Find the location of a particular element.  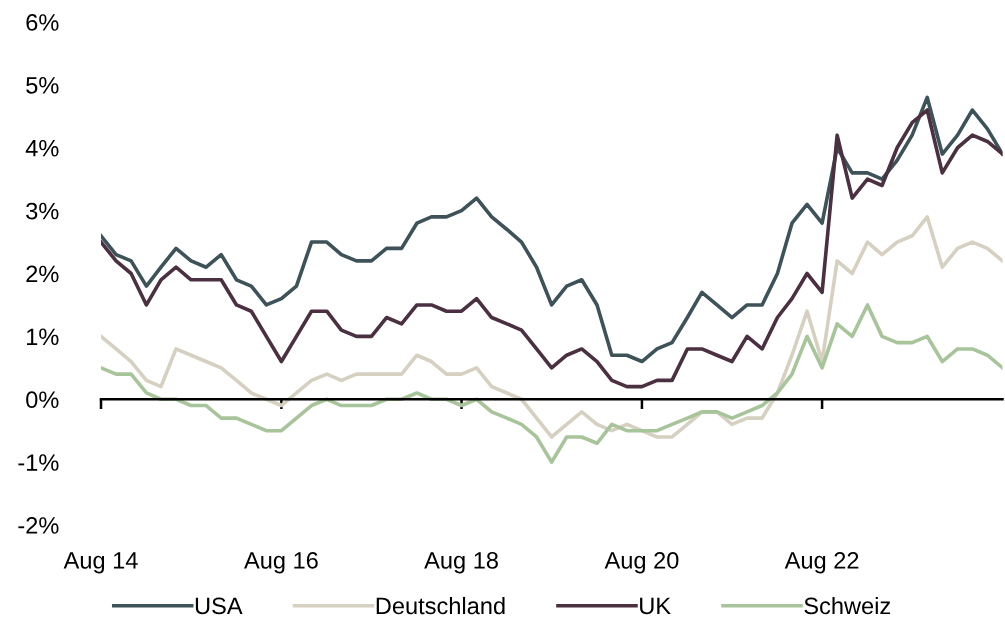

y-tick-label: -2% is located at coordinates (38, 525).